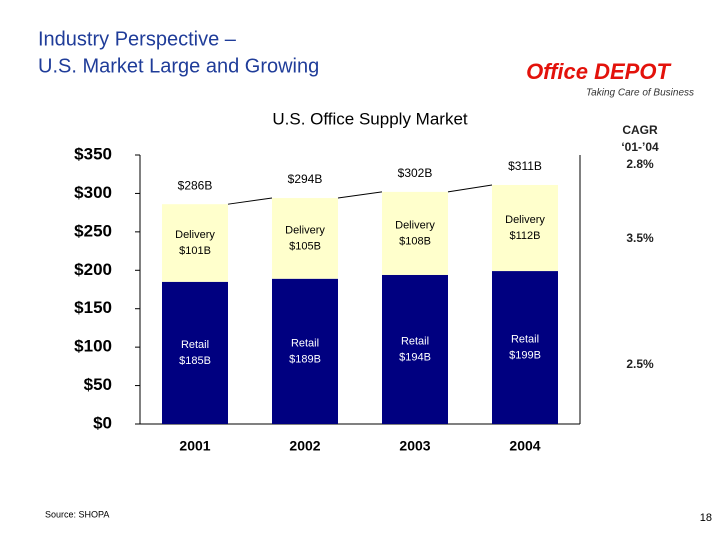  I want to click on logo: Office DEPOT, so click(598, 71).